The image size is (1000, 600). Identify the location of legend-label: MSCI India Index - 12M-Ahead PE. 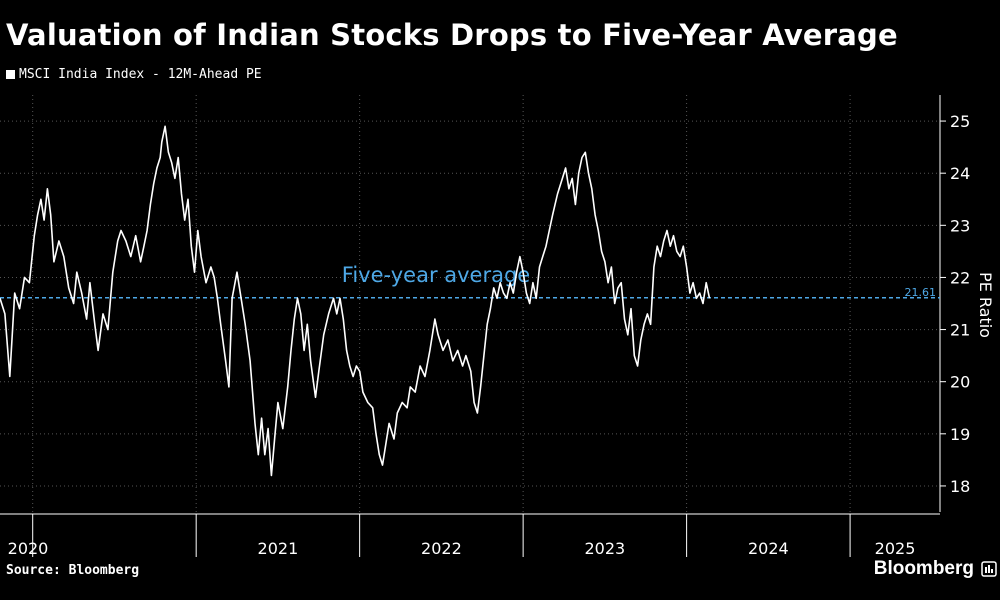
(140, 74).